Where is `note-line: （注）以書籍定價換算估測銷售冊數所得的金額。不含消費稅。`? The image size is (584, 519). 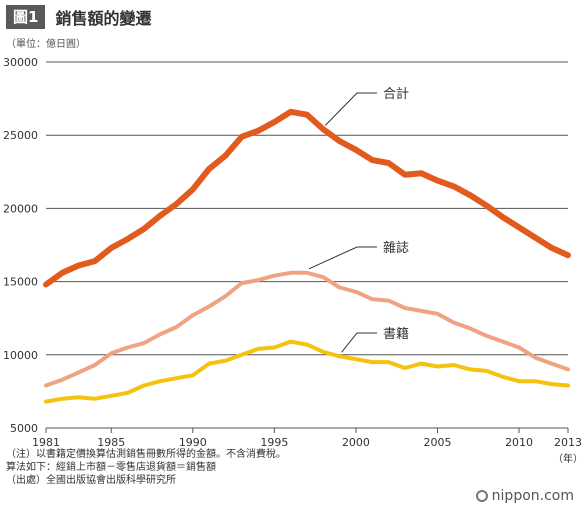
note-line: （注）以書籍定價換算估測銷售冊數所得的金額。不含消費稅。 is located at coordinates (146, 454).